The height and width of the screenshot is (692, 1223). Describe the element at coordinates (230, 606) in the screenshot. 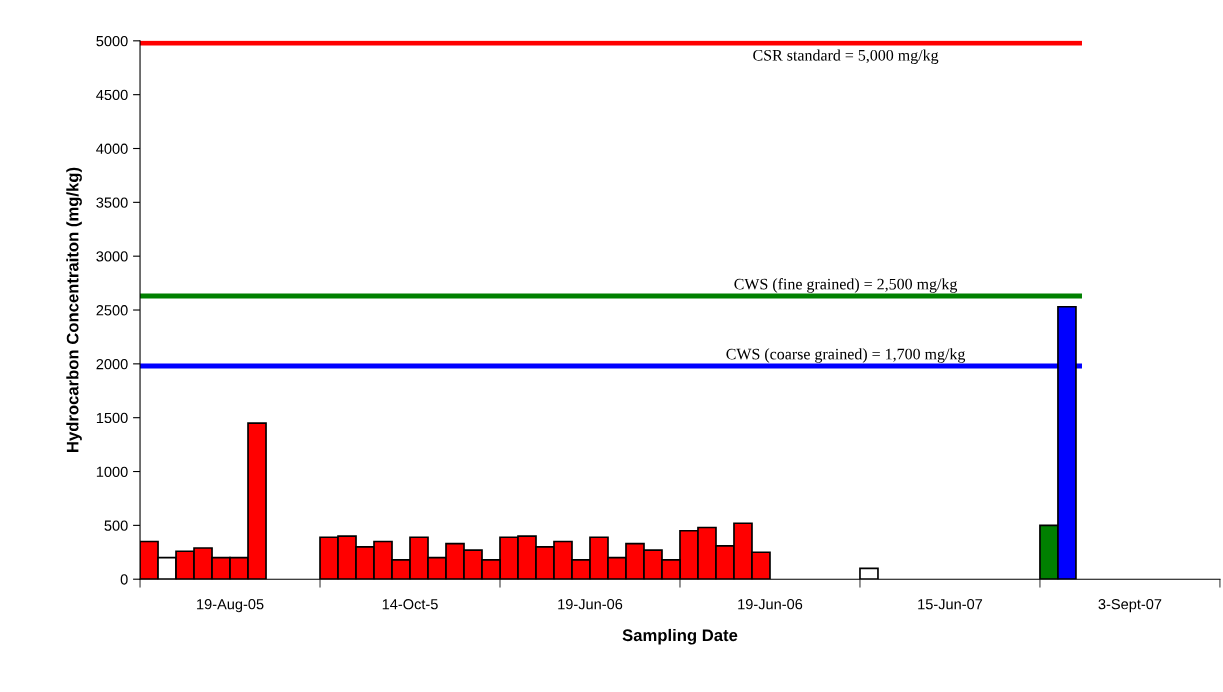

I see `x-tick-label: 19-Aug-05` at that location.